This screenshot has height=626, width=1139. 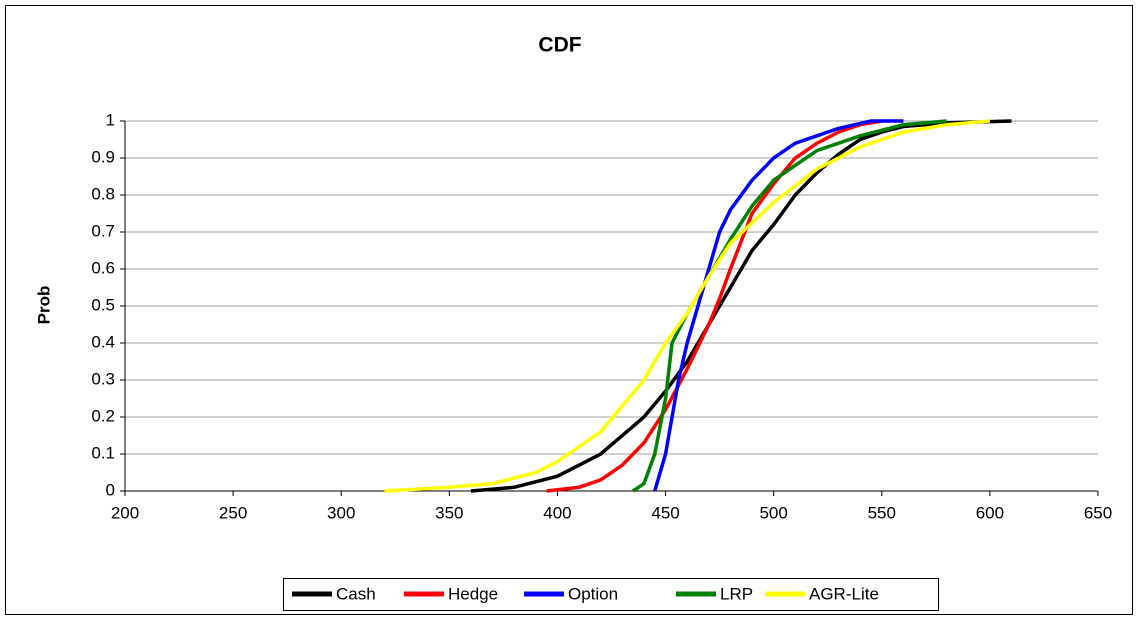 I want to click on y-tick-label: 0.2, so click(x=103, y=415).